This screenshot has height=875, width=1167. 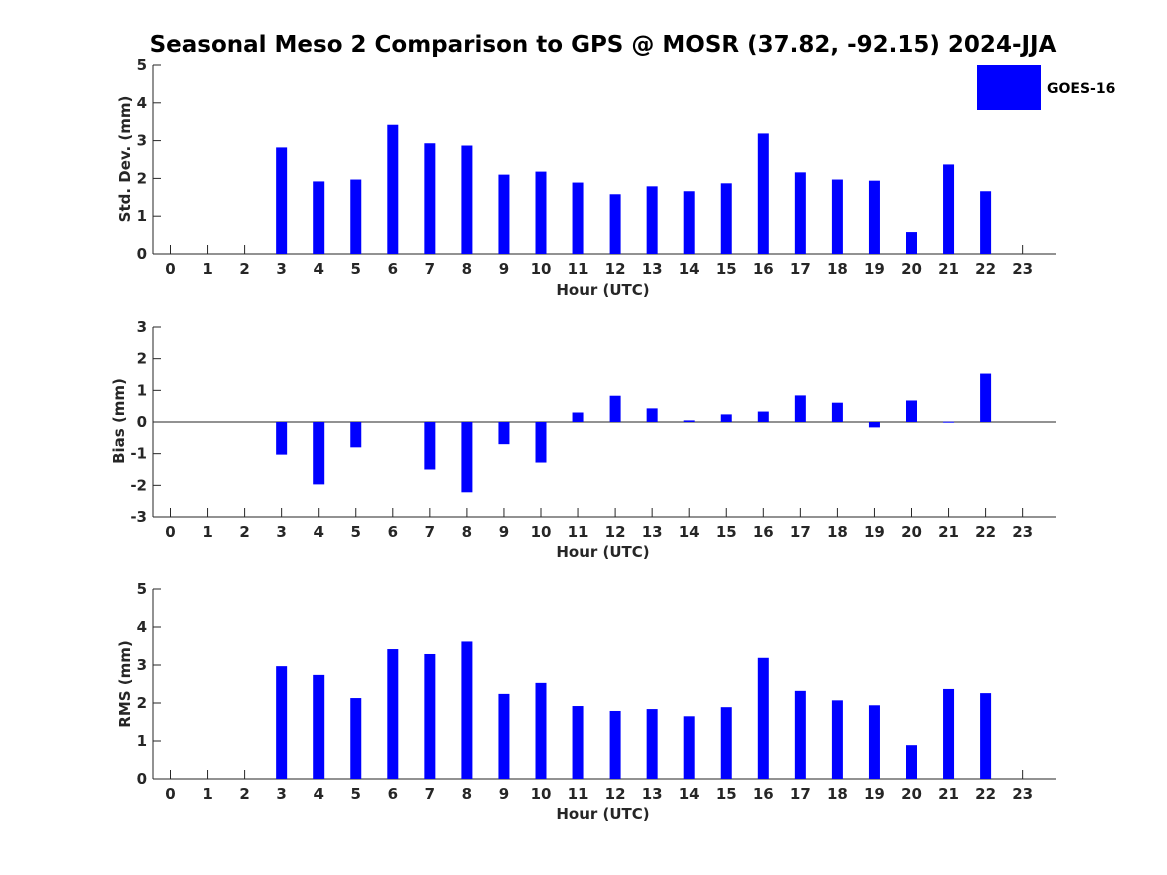 I want to click on y-tick-label: 3, so click(x=142, y=665).